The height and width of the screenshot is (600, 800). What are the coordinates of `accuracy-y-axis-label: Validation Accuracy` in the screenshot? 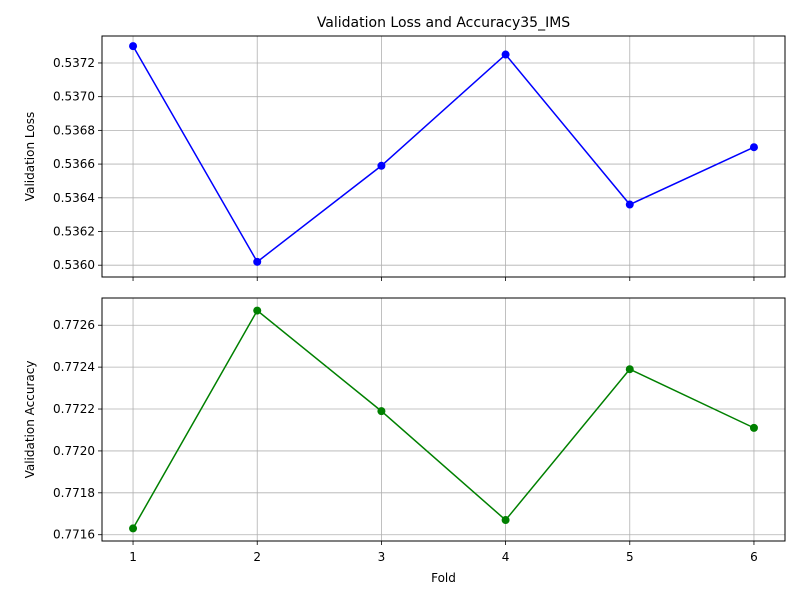 It's located at (30, 420).